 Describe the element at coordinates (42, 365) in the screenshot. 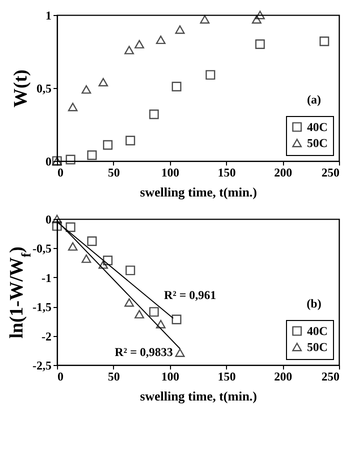

I see `y-tick-label: -2,5` at that location.